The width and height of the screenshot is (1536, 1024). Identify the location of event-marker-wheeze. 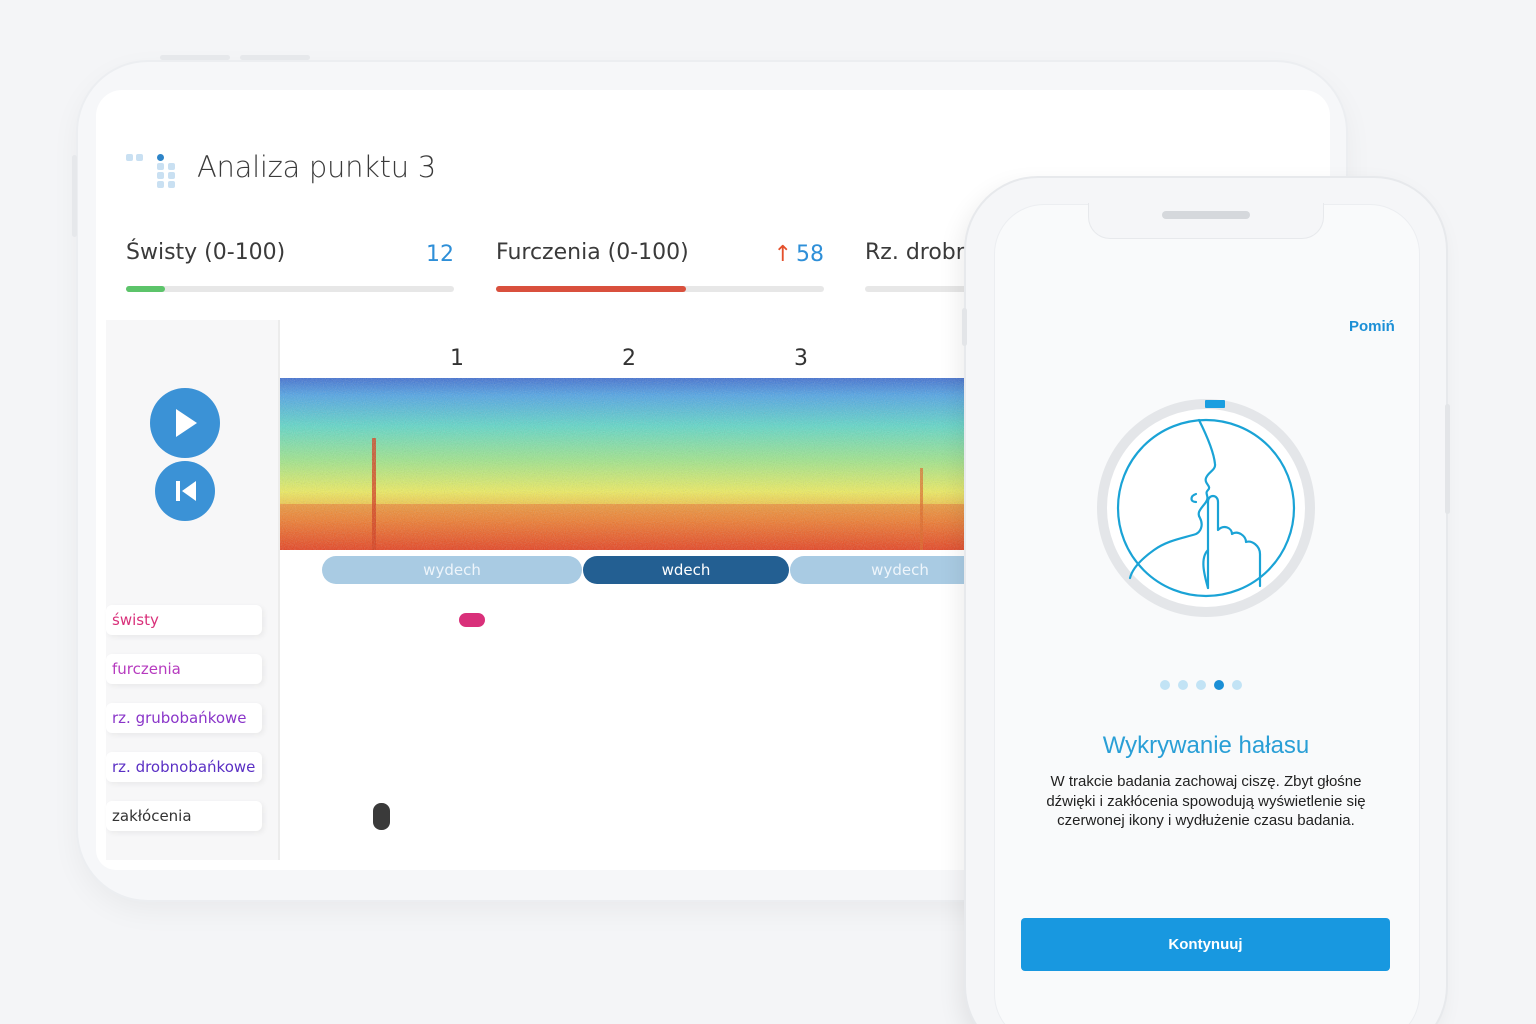
(472, 620).